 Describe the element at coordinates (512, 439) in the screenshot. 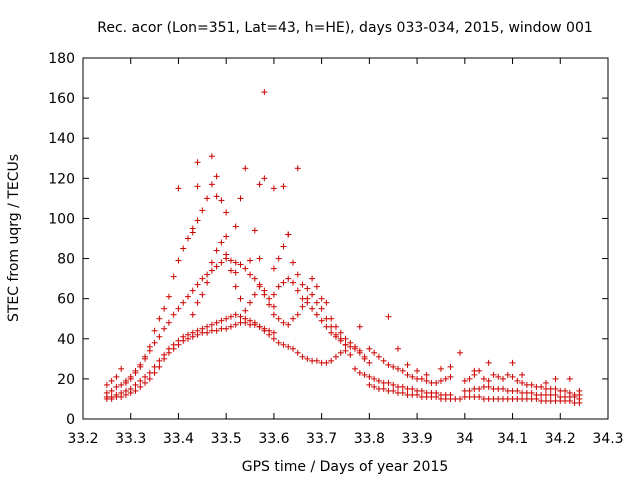

I see `x-tick-label: 34.1` at that location.